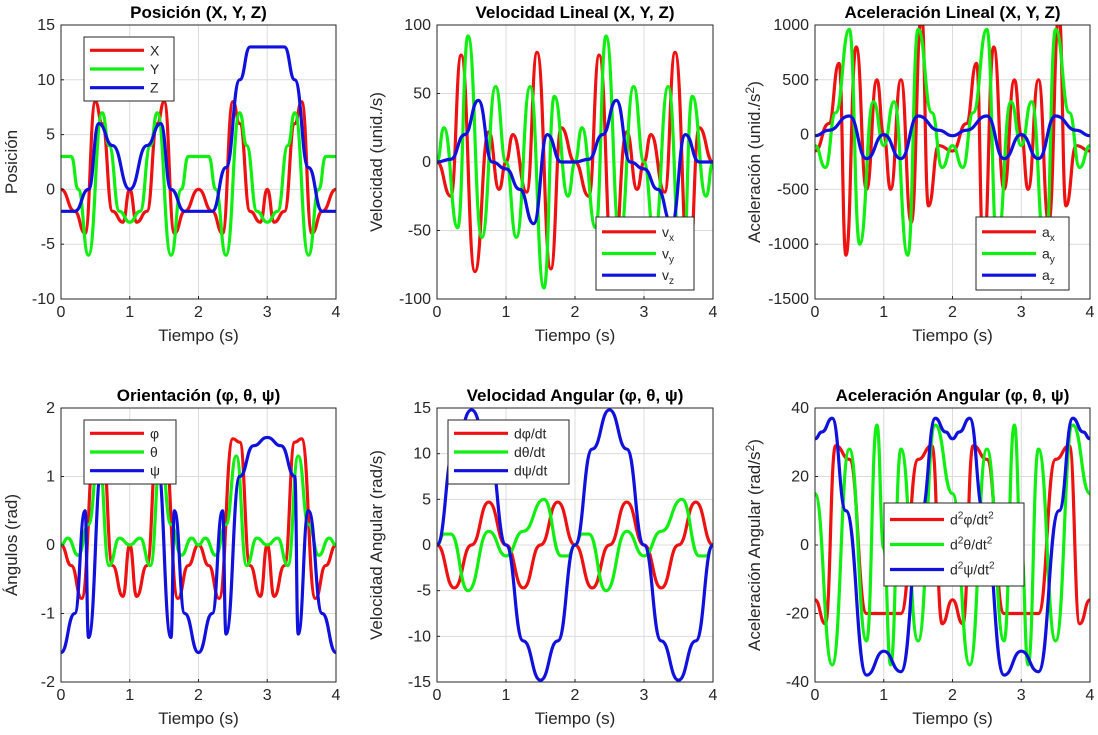  What do you see at coordinates (971, 544) in the screenshot?
I see `legend-label-2: d2θ/dt2` at bounding box center [971, 544].